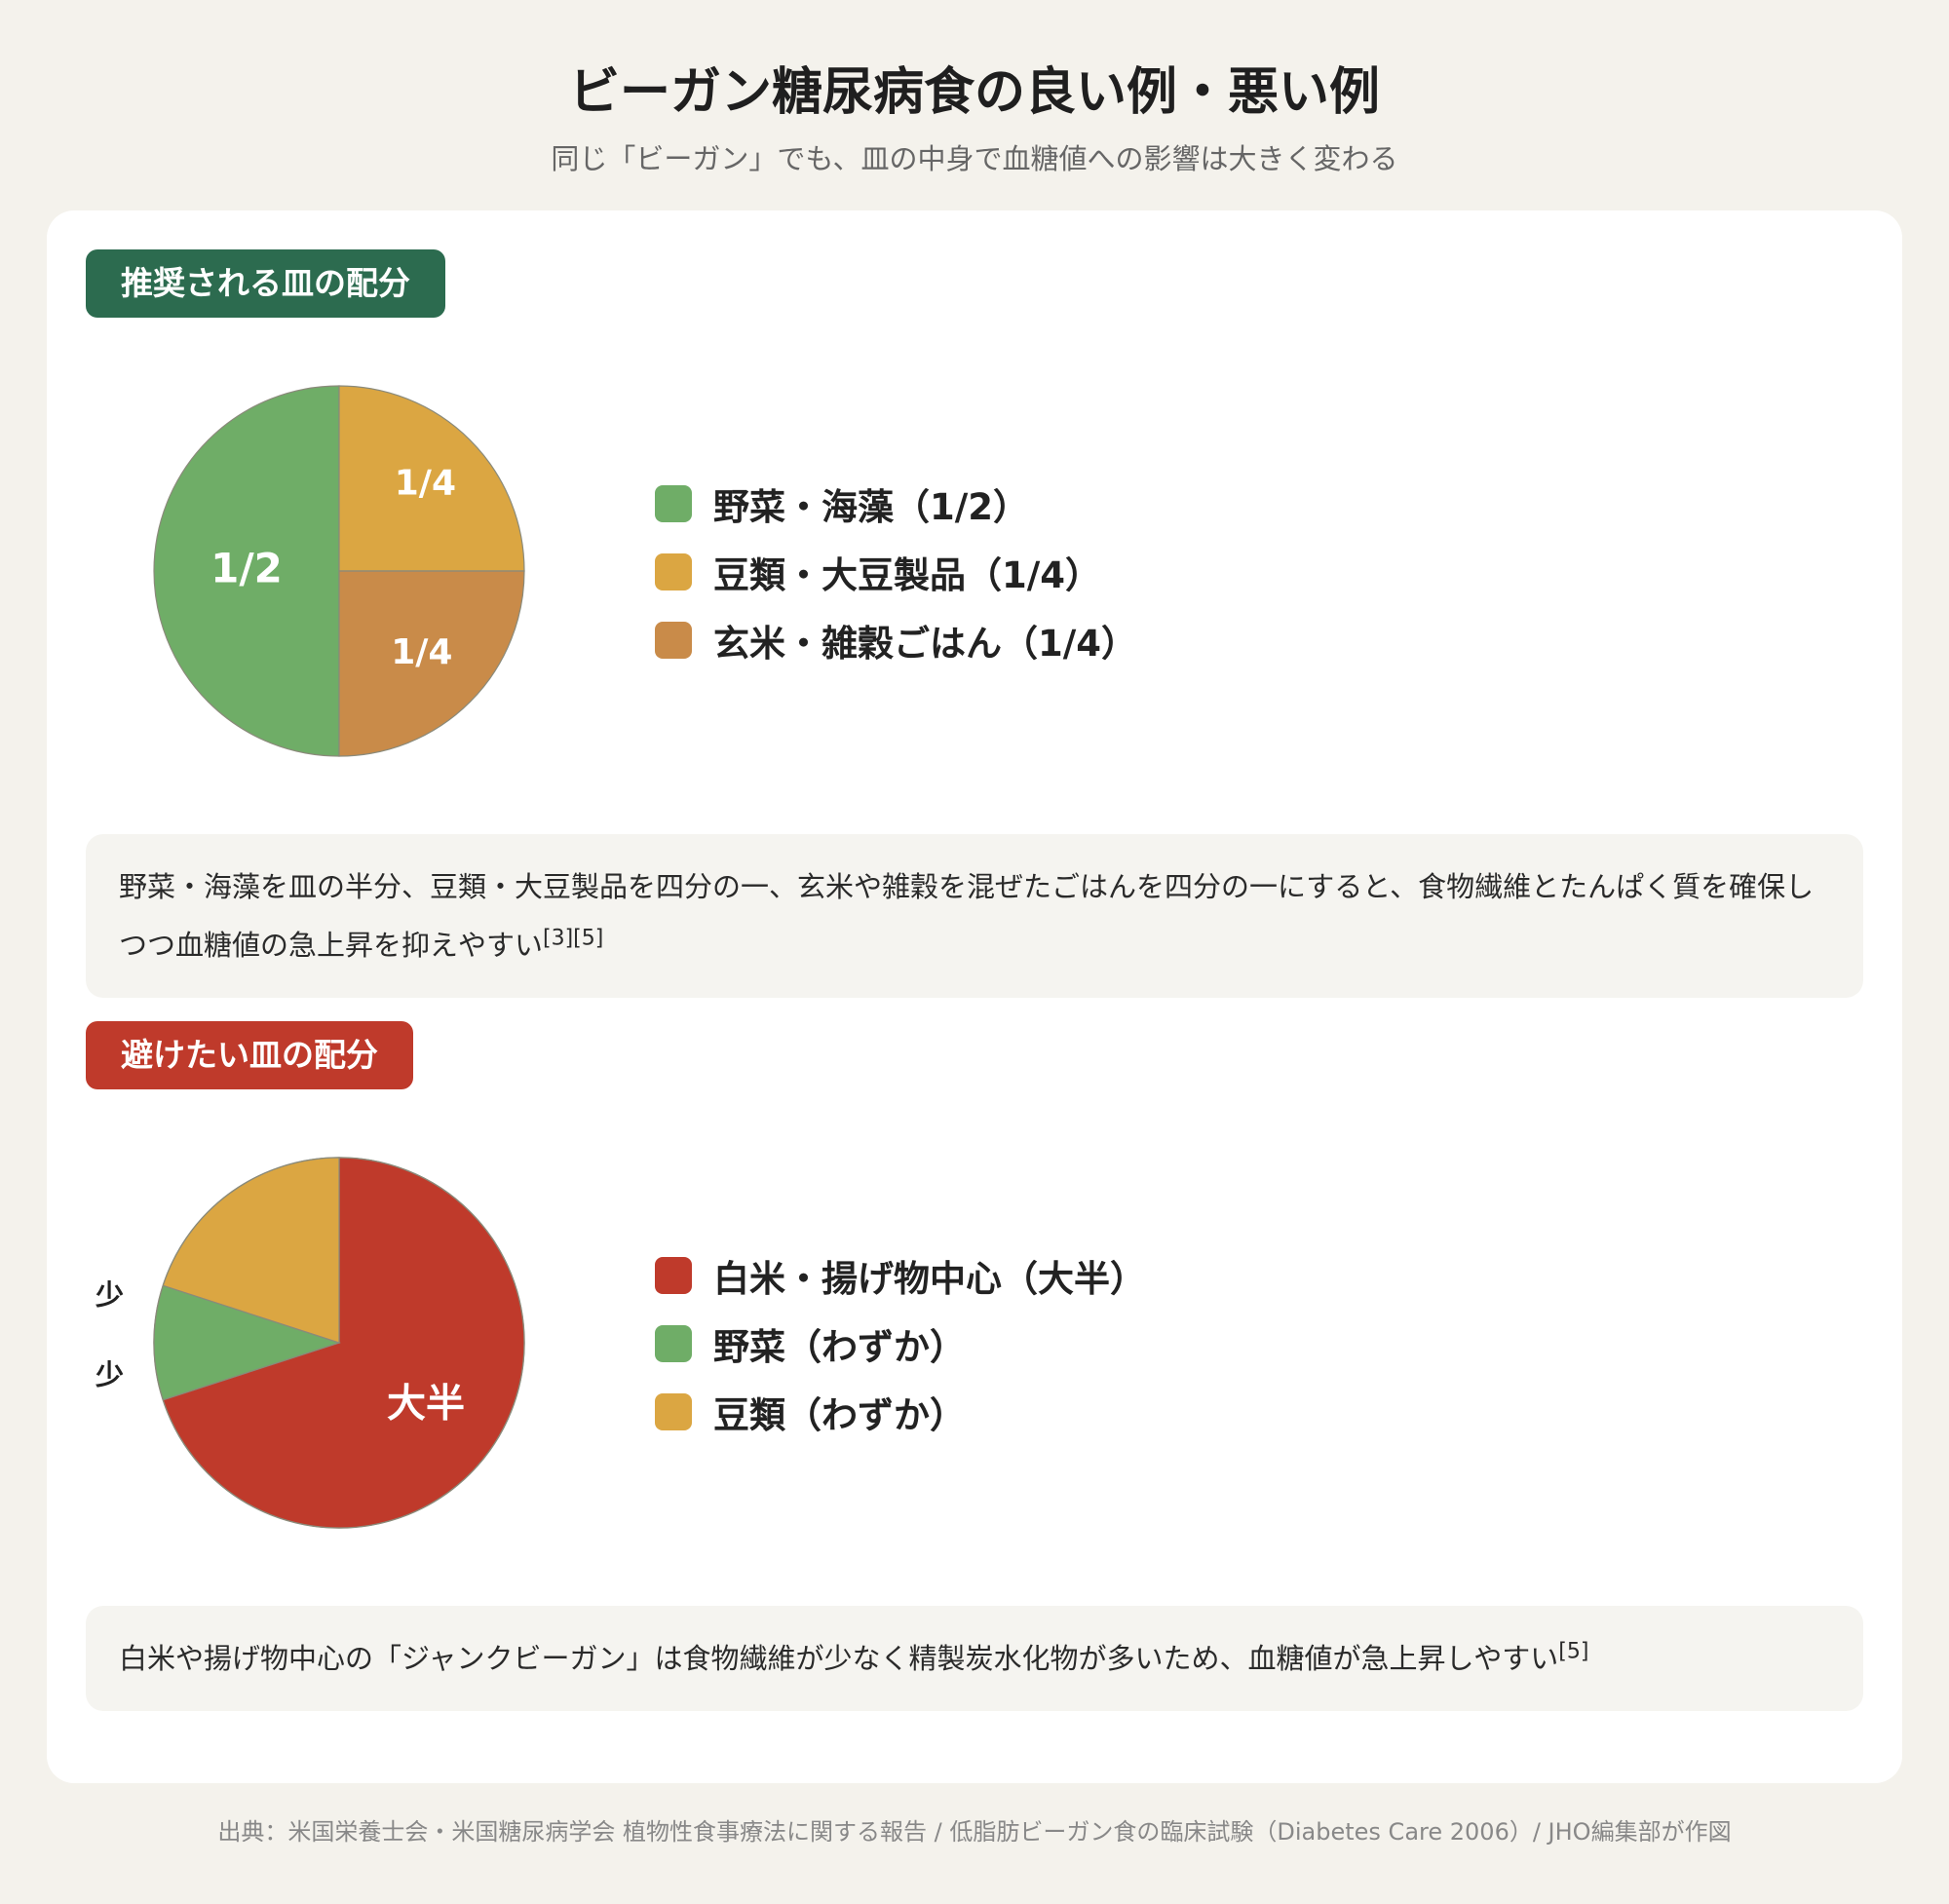 Image resolution: width=1949 pixels, height=1904 pixels. Describe the element at coordinates (426, 1404) in the screenshot. I see `pie-slice-label: 大半` at that location.